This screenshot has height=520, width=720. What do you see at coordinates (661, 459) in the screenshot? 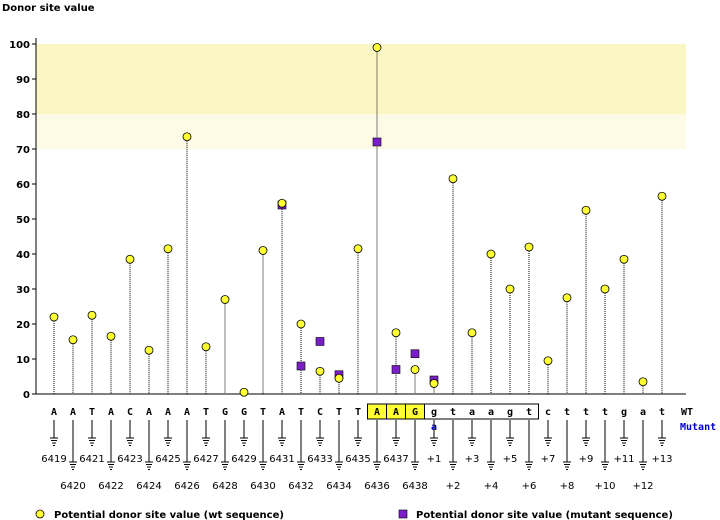
I see `position-label: +13` at bounding box center [661, 459].